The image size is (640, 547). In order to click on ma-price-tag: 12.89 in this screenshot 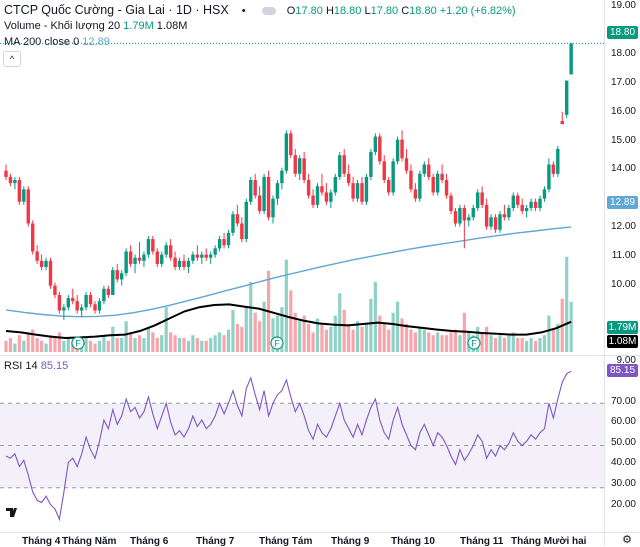, I will do `click(622, 202)`.